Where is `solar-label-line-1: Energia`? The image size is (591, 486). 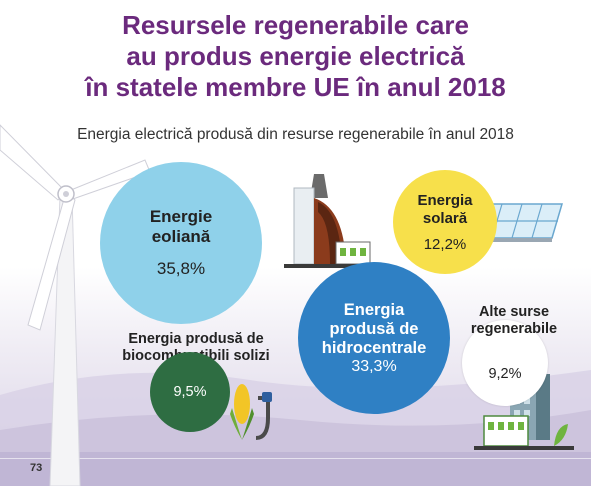
solar-label-line-1: Energia is located at coordinates (445, 200).